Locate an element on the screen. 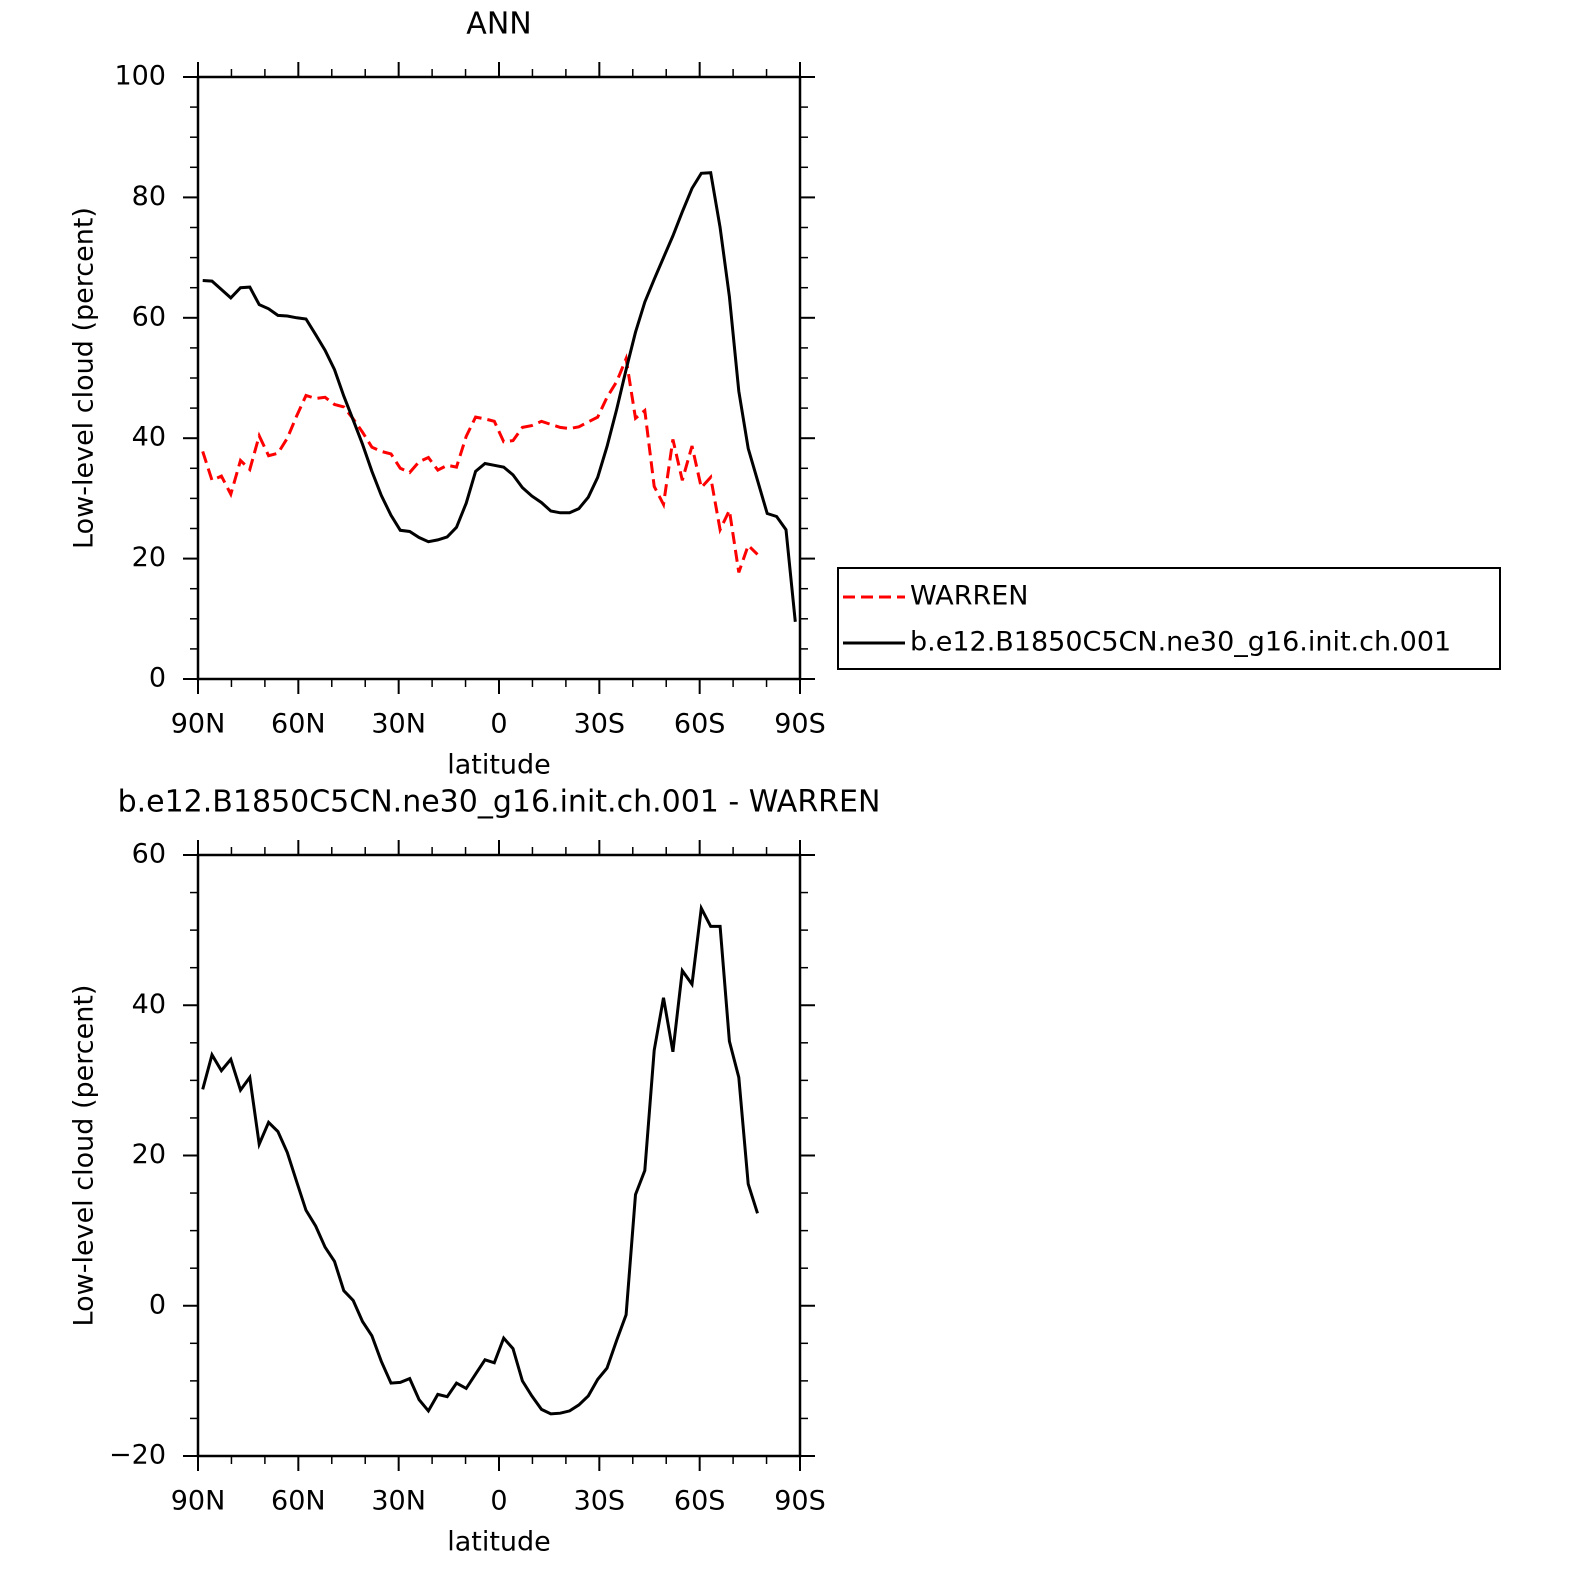  y-tick-label: 100 is located at coordinates (140, 76).